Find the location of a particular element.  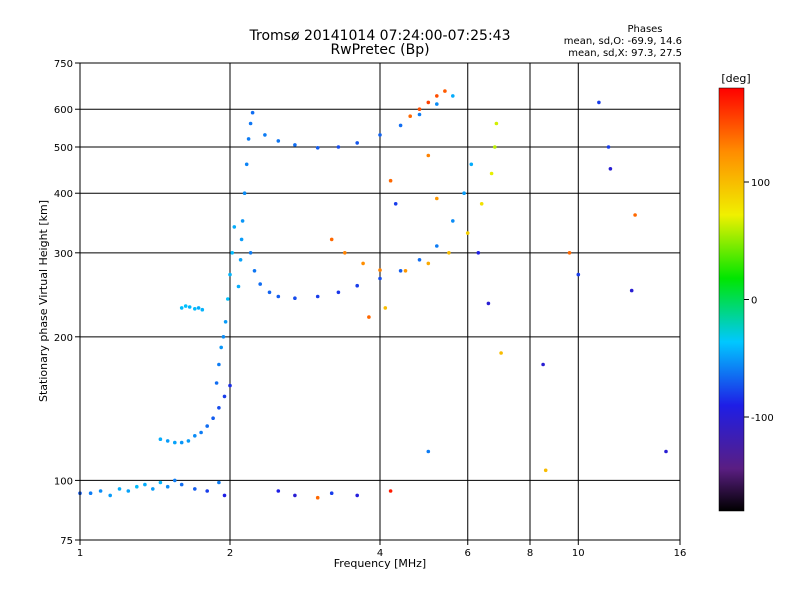

x-tick-label: 1 is located at coordinates (80, 553).